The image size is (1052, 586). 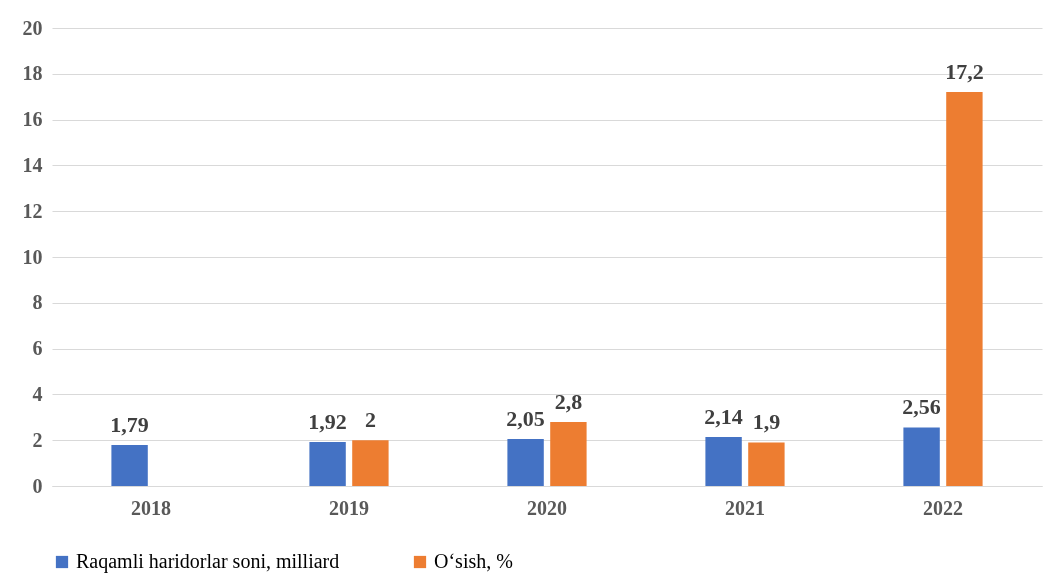 I want to click on x-tick-label: 2019, so click(x=349, y=507).